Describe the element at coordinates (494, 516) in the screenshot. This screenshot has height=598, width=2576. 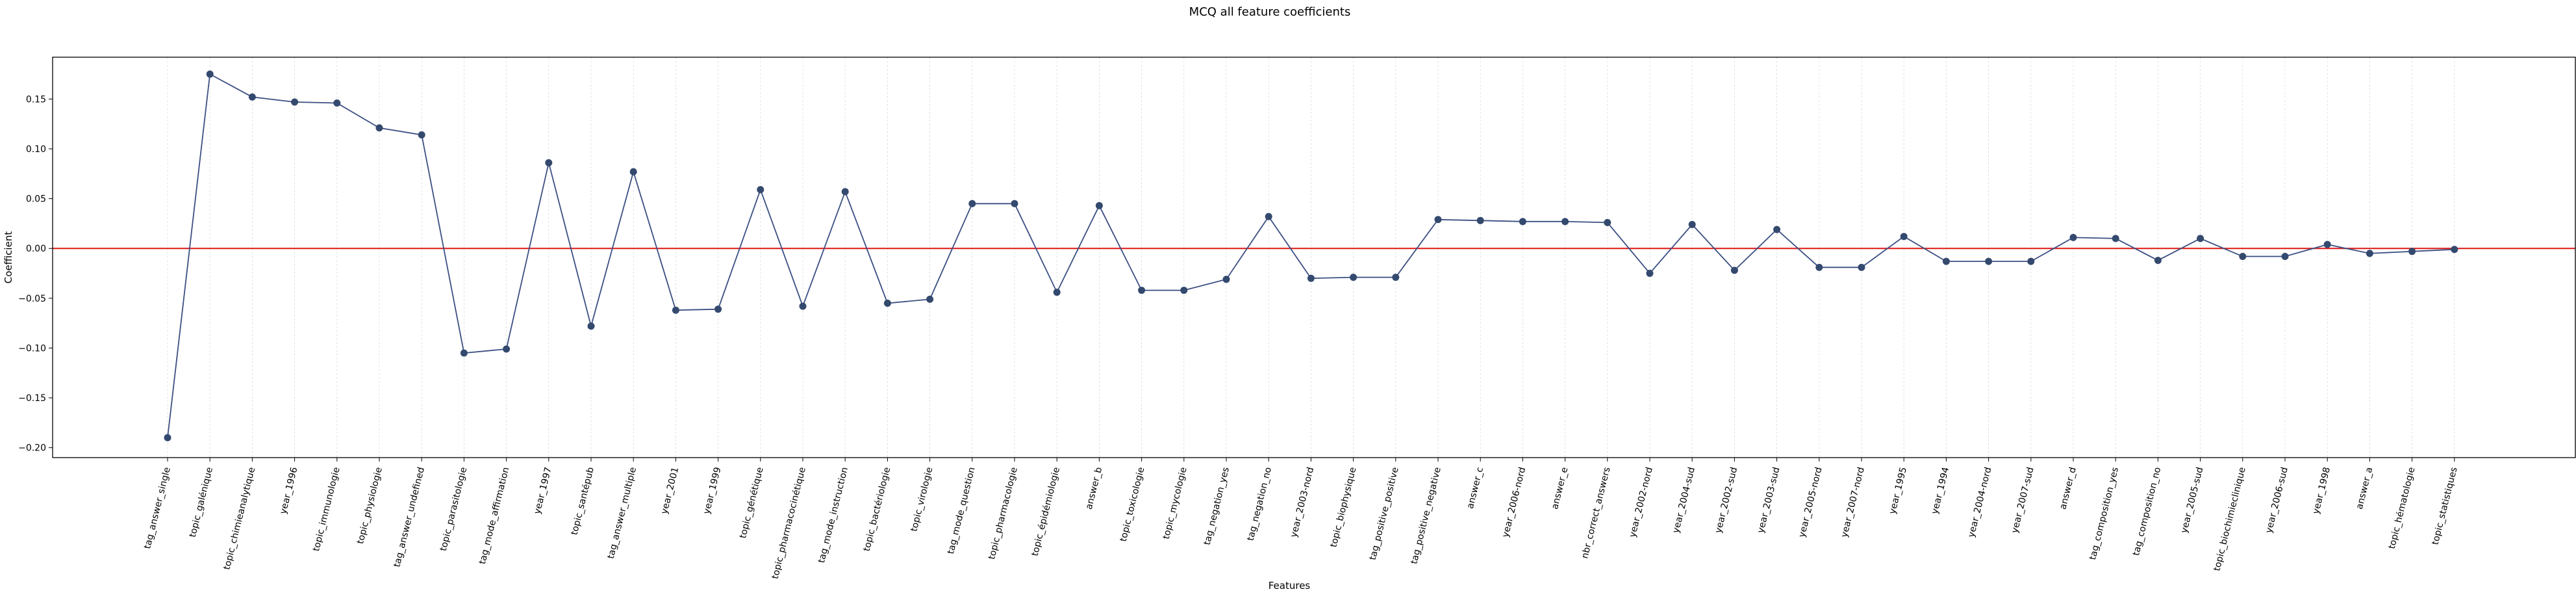
I see `x-tick-label: tag_mode_affirmation` at that location.